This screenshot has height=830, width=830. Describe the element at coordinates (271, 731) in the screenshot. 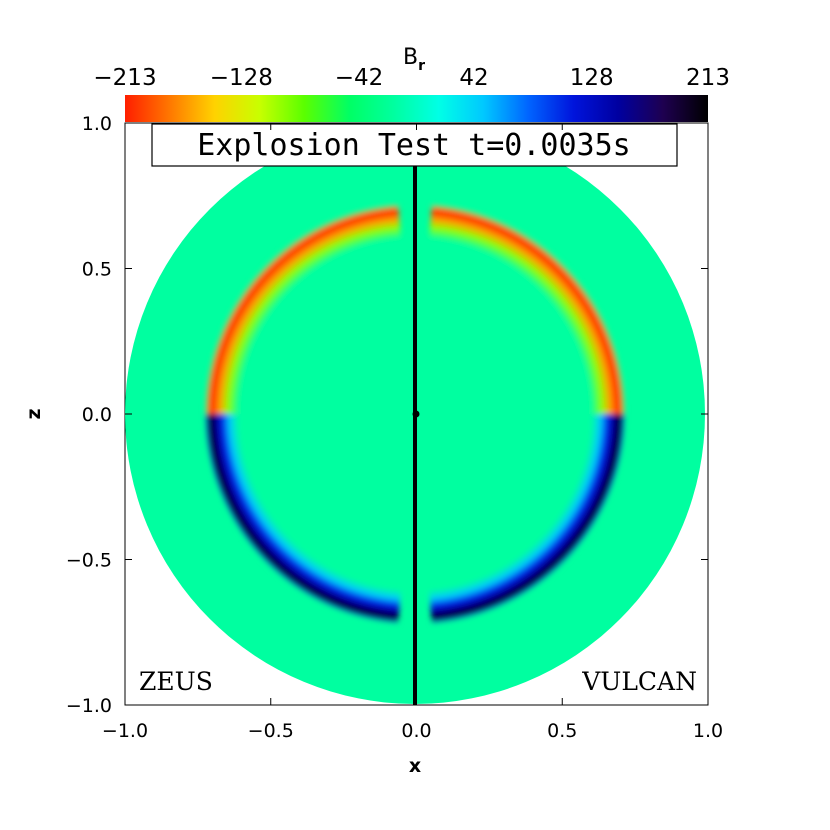

I see `x-tick-label: −0.5` at that location.